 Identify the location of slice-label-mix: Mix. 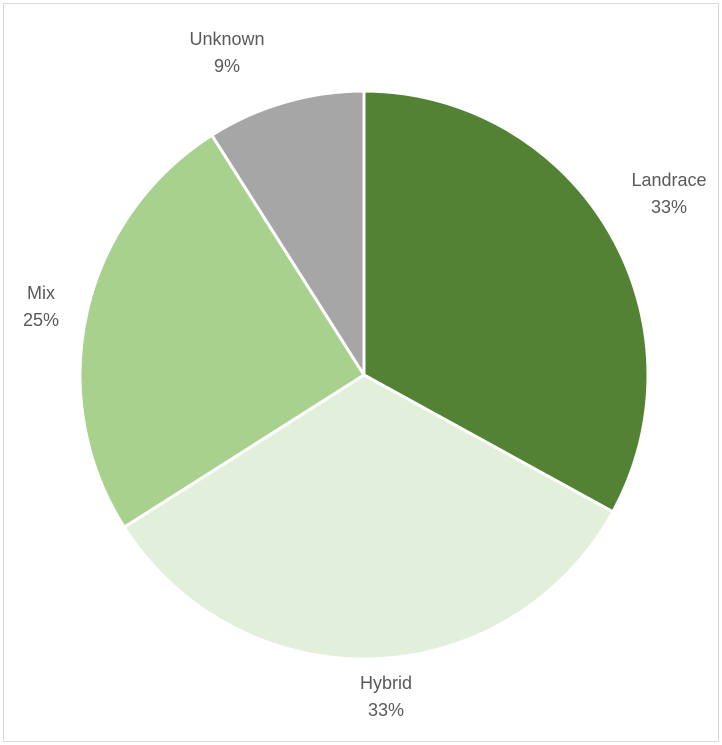
(41, 293).